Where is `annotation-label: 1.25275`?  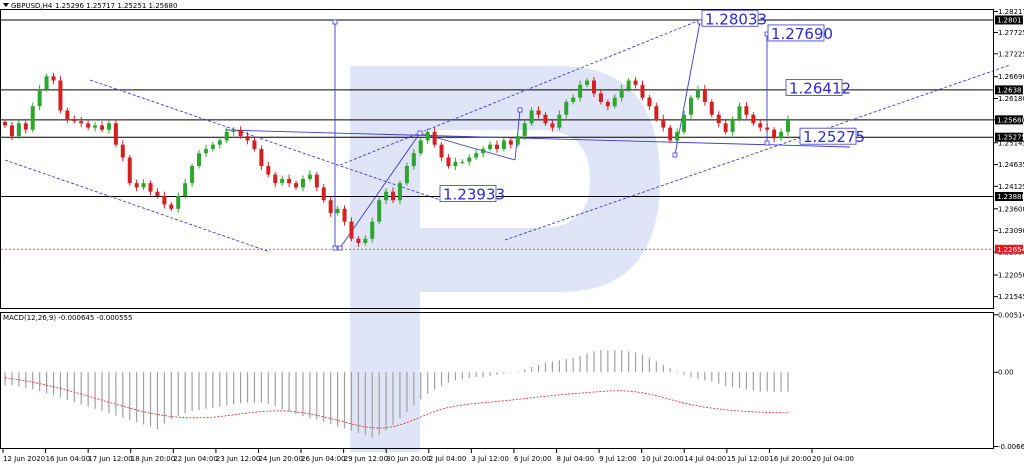 annotation-label: 1.25275 is located at coordinates (834, 137).